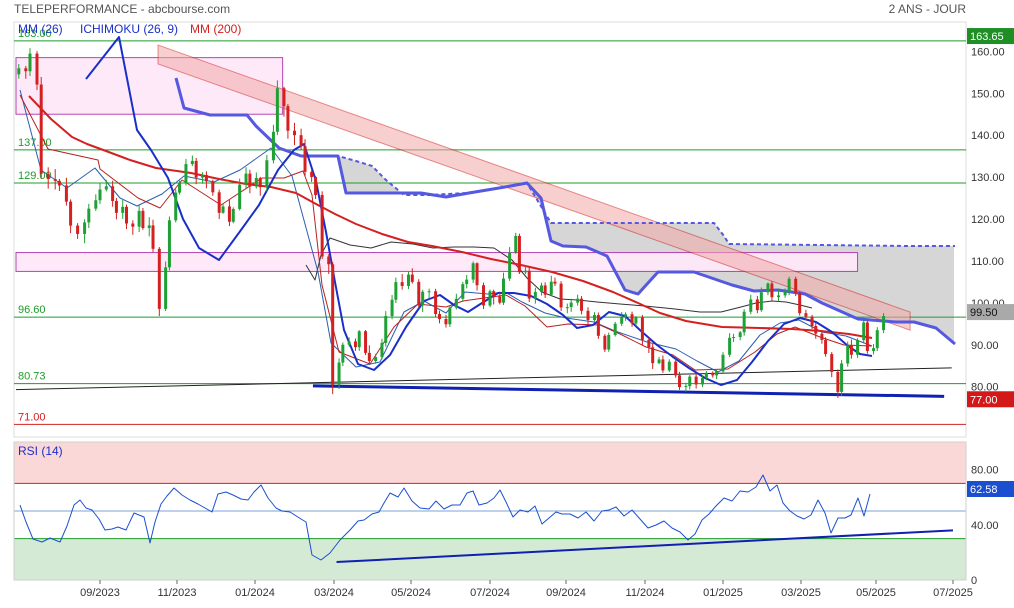  I want to click on x-tick-label-4: 03/2024, so click(334, 593).